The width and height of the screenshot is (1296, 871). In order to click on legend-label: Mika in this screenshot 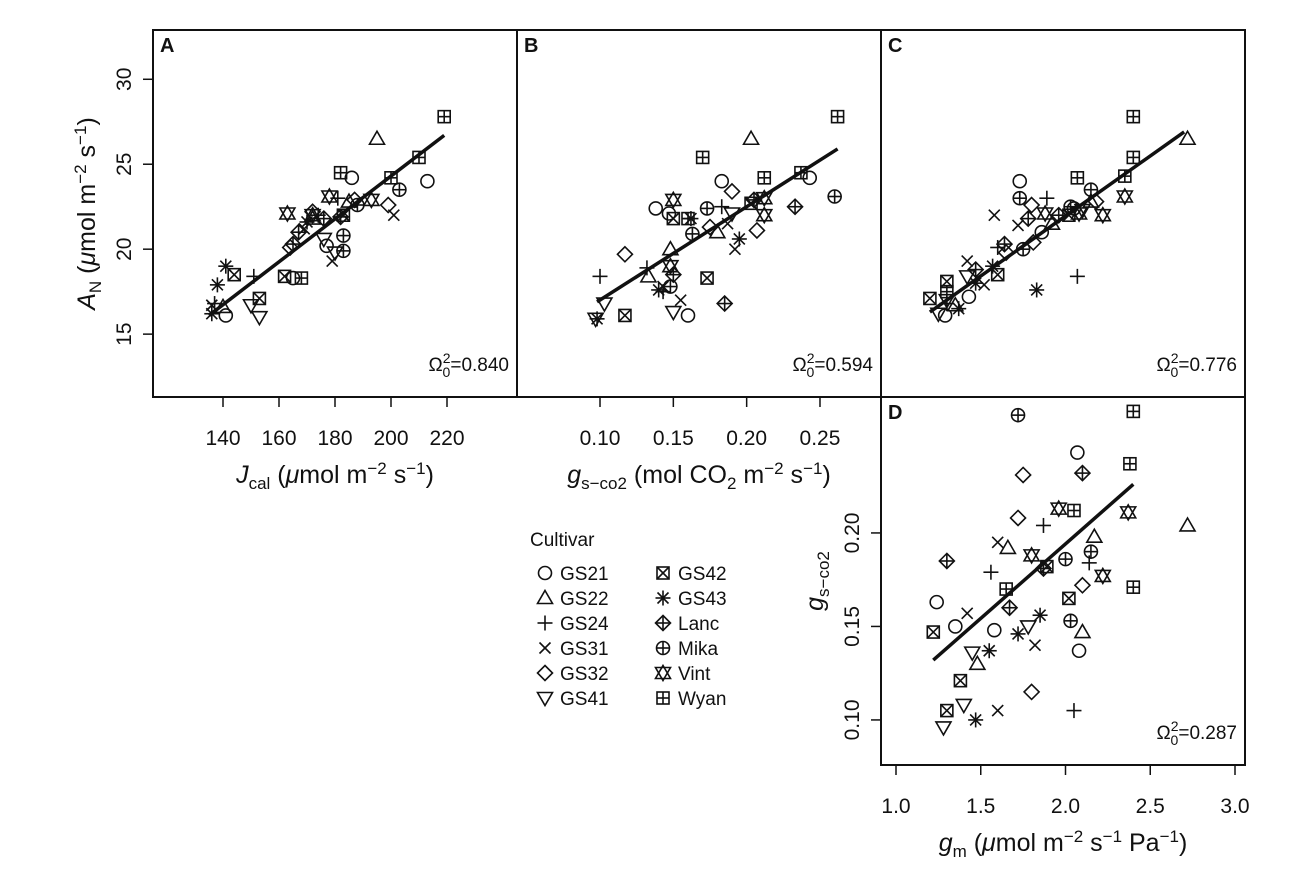, I will do `click(698, 649)`.